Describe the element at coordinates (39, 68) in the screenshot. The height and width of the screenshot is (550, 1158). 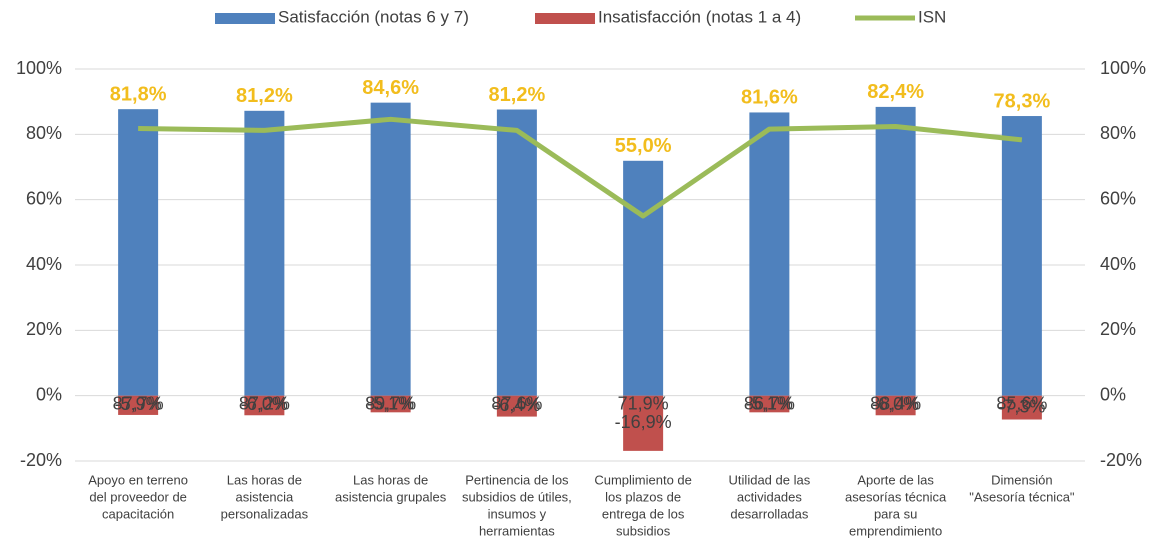
I see `y-tick-label: 100%` at that location.